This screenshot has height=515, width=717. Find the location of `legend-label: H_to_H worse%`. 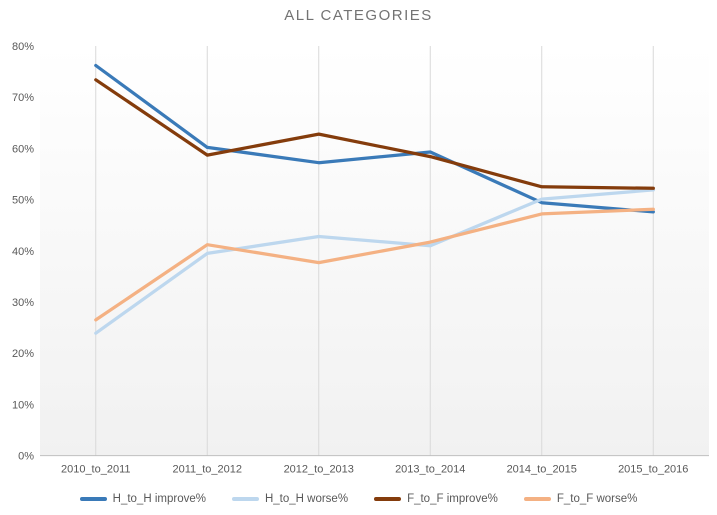

legend-label: H_to_H worse% is located at coordinates (306, 499).